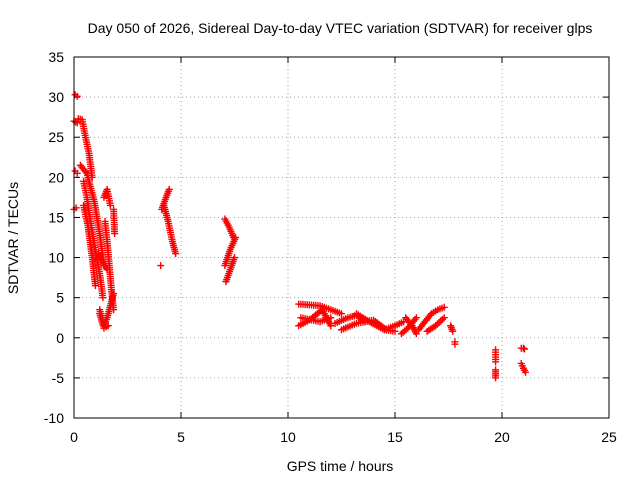 The height and width of the screenshot is (480, 640). What do you see at coordinates (56, 57) in the screenshot?
I see `y-tick-label: 35` at bounding box center [56, 57].